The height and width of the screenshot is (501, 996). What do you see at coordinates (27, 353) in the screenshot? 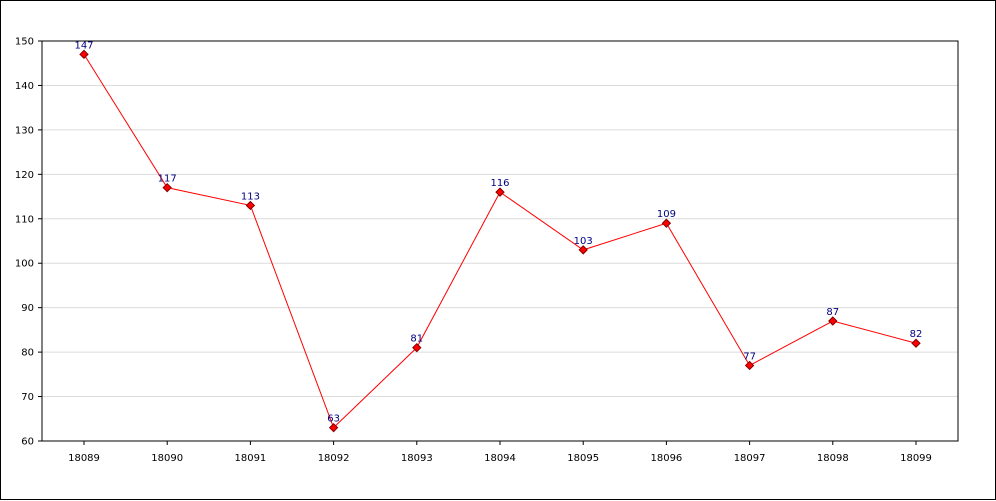
I see `y-tick-label: 80` at bounding box center [27, 353].